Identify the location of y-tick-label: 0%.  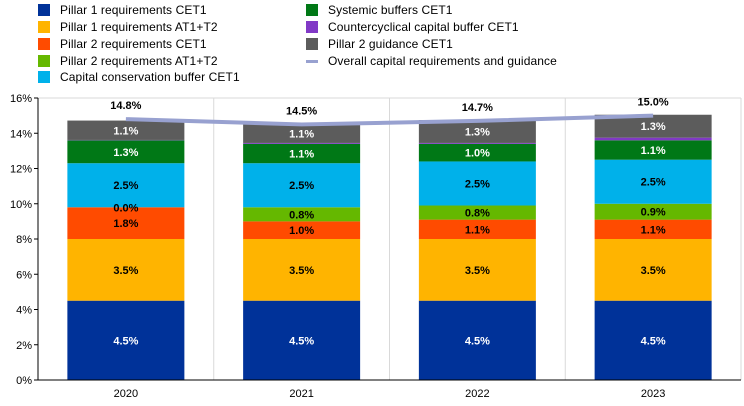
(24, 381).